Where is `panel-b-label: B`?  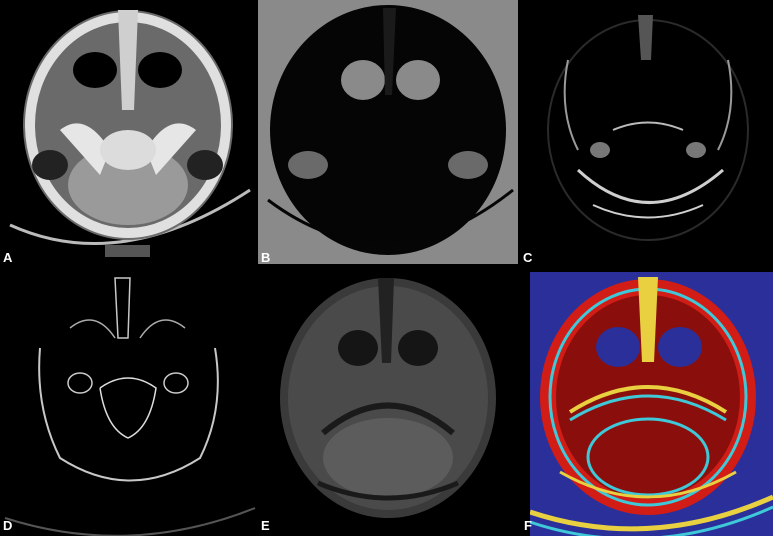
panel-b-label: B is located at coordinates (266, 257).